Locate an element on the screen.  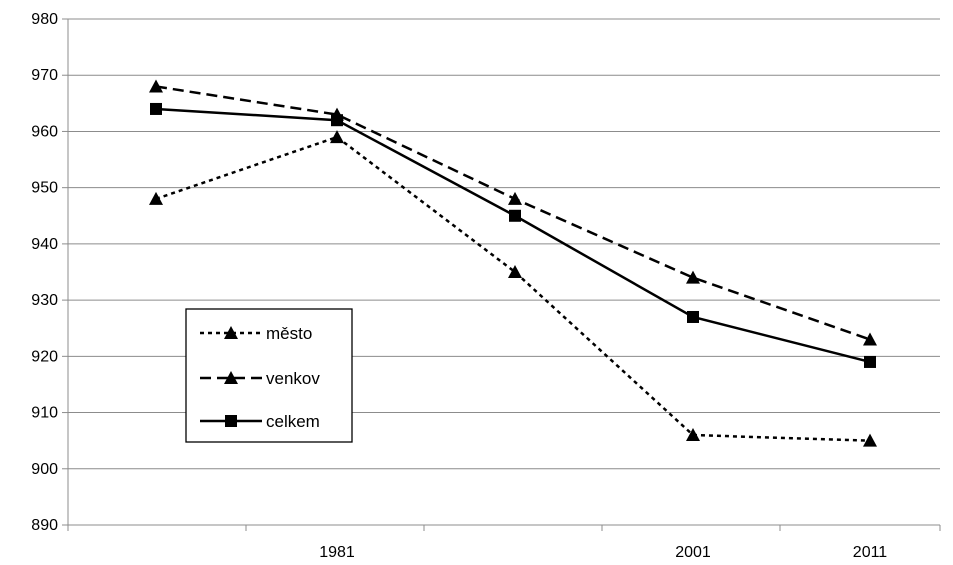
y-tick-label: 920 is located at coordinates (44, 356).